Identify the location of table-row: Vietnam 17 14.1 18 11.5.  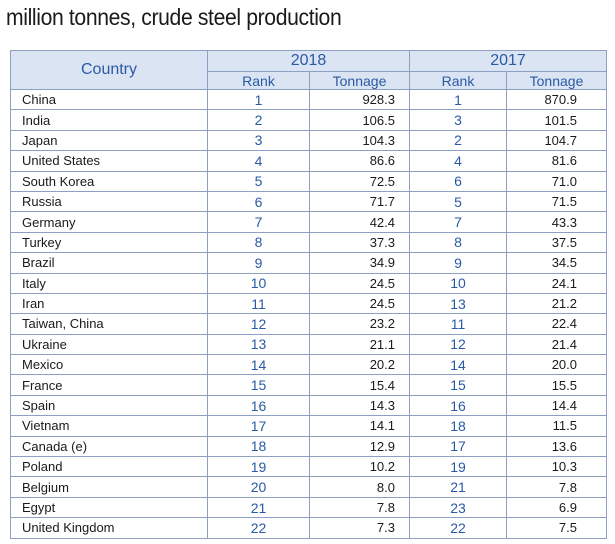
(308, 426).